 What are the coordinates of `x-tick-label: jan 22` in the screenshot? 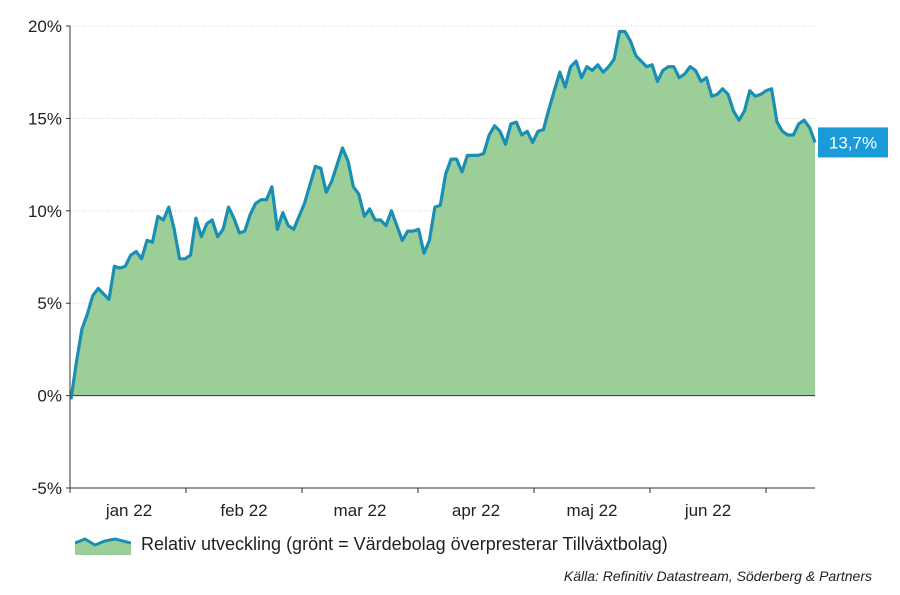 It's located at (128, 510).